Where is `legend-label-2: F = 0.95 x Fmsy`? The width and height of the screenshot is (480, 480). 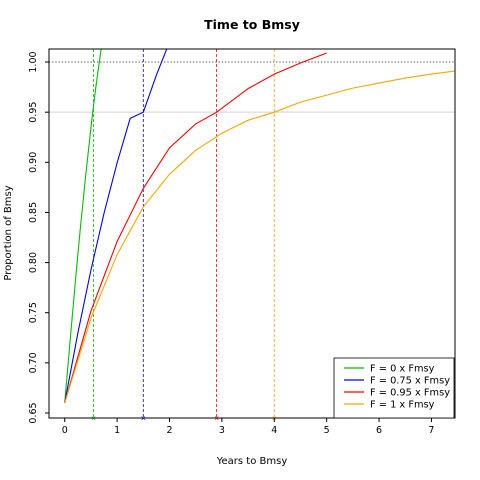
legend-label-2: F = 0.95 x Fmsy is located at coordinates (410, 393).